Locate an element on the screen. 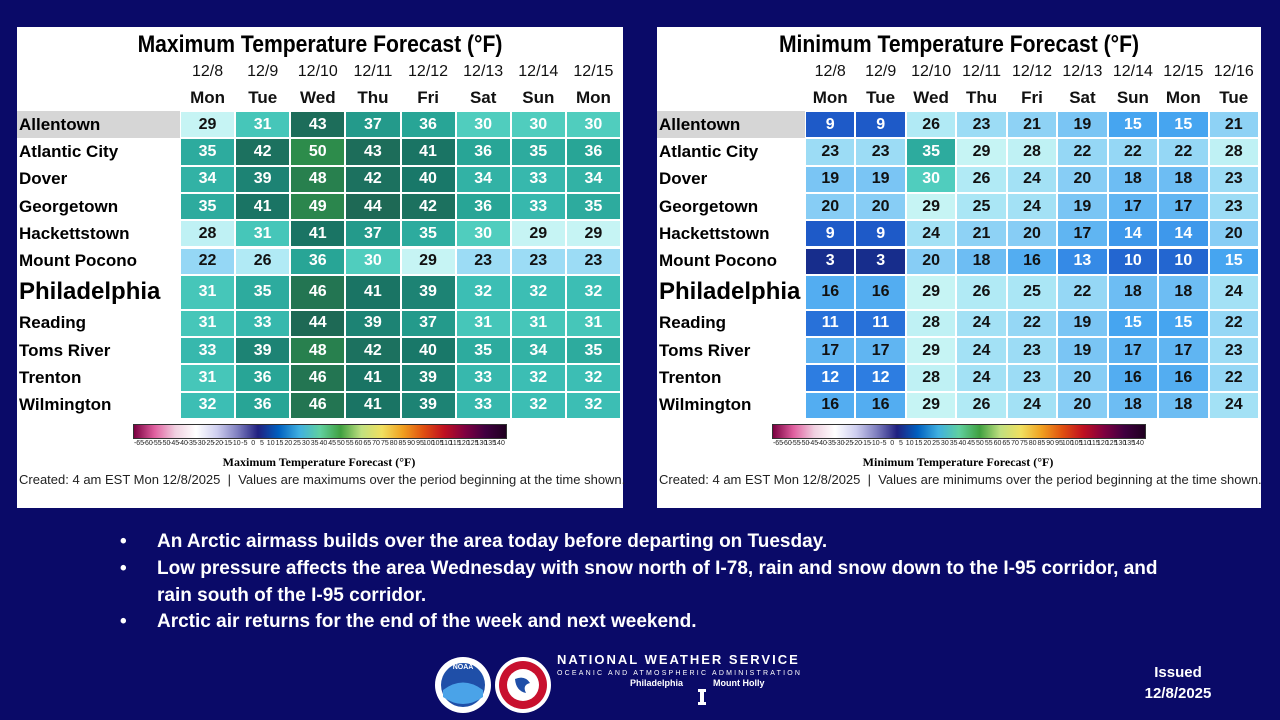 This screenshot has width=1280, height=720. temp-cell: 12 is located at coordinates (880, 378).